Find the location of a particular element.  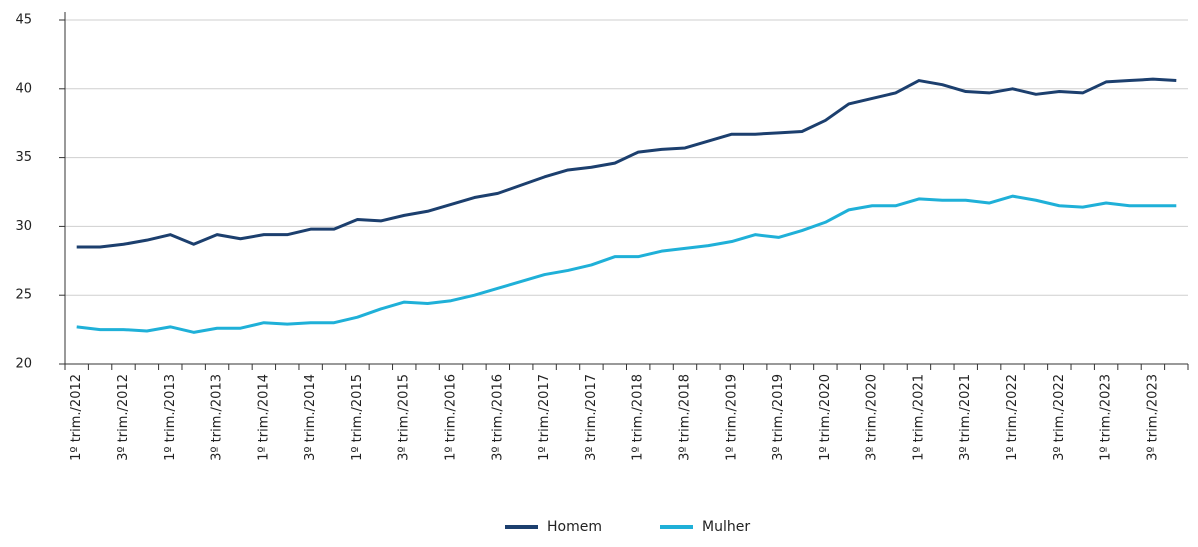

x-tick-label: 1º trim./2015 is located at coordinates (357, 417).